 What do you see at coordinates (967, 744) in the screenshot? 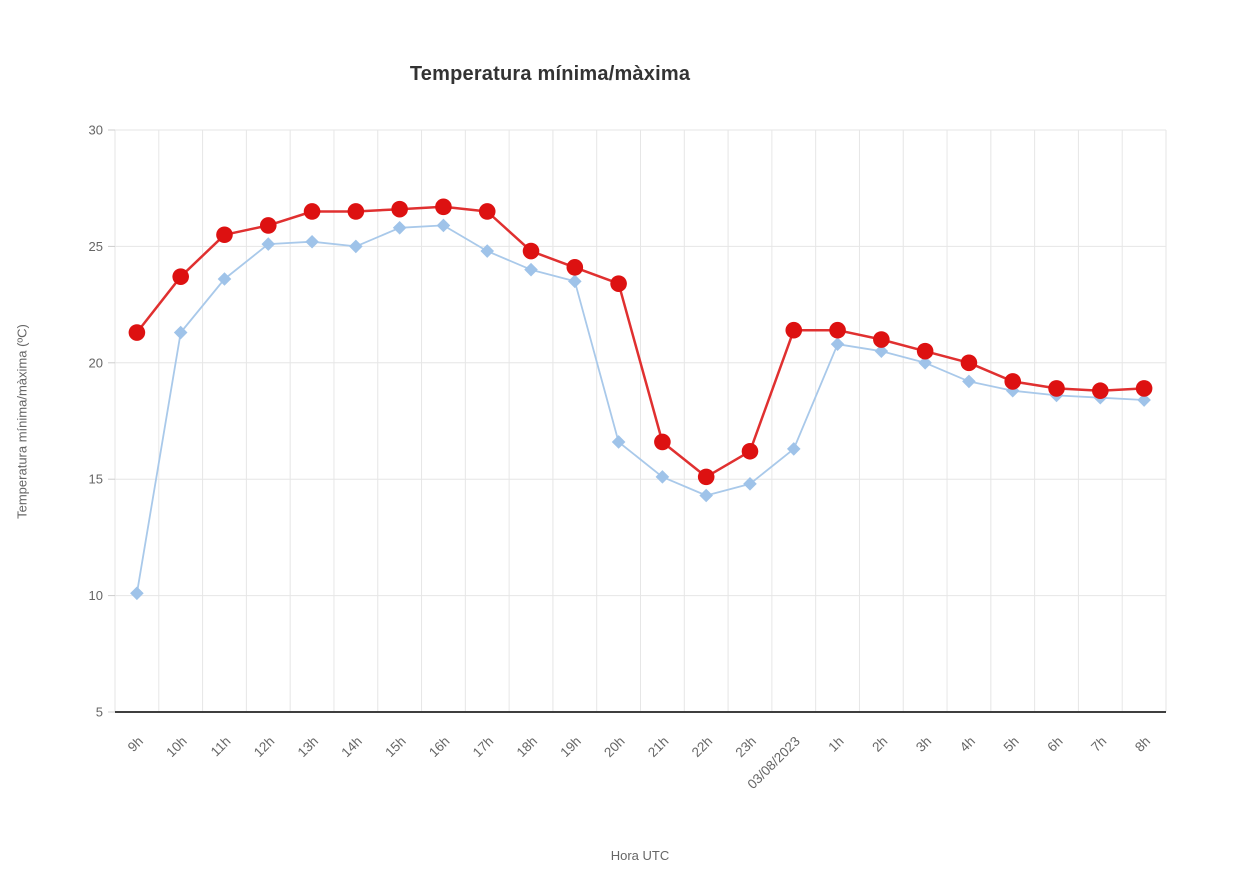
I see `x-tick-label: 4h` at bounding box center [967, 744].